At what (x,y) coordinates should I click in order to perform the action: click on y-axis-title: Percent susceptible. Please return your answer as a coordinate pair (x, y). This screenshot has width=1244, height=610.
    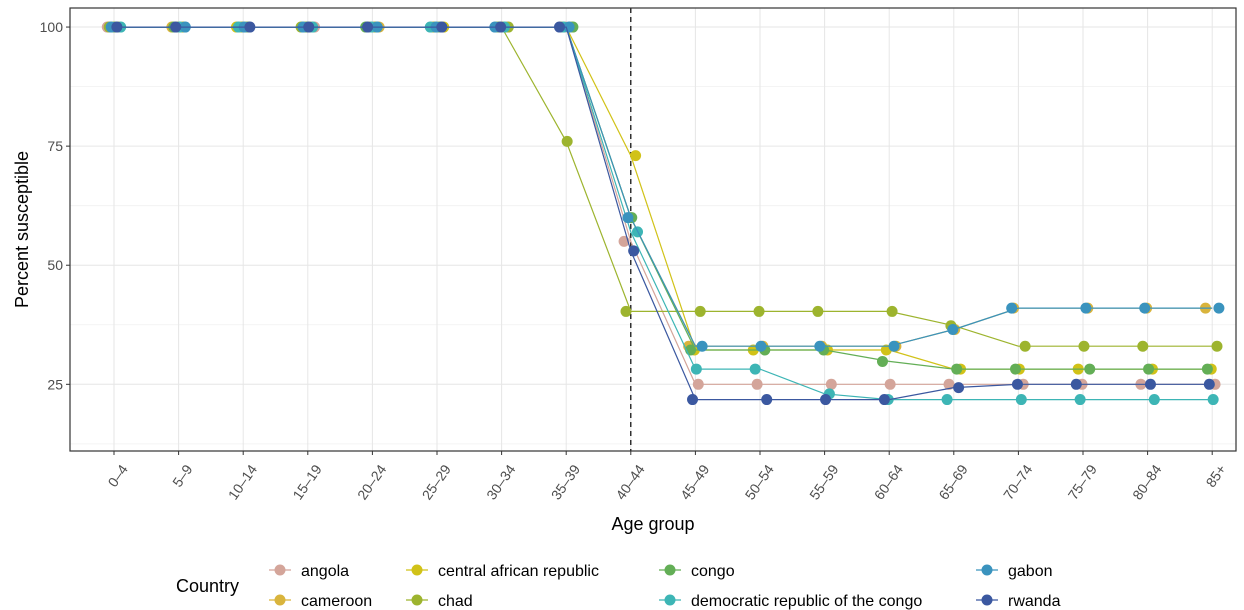
    Looking at the image, I should click on (22, 229).